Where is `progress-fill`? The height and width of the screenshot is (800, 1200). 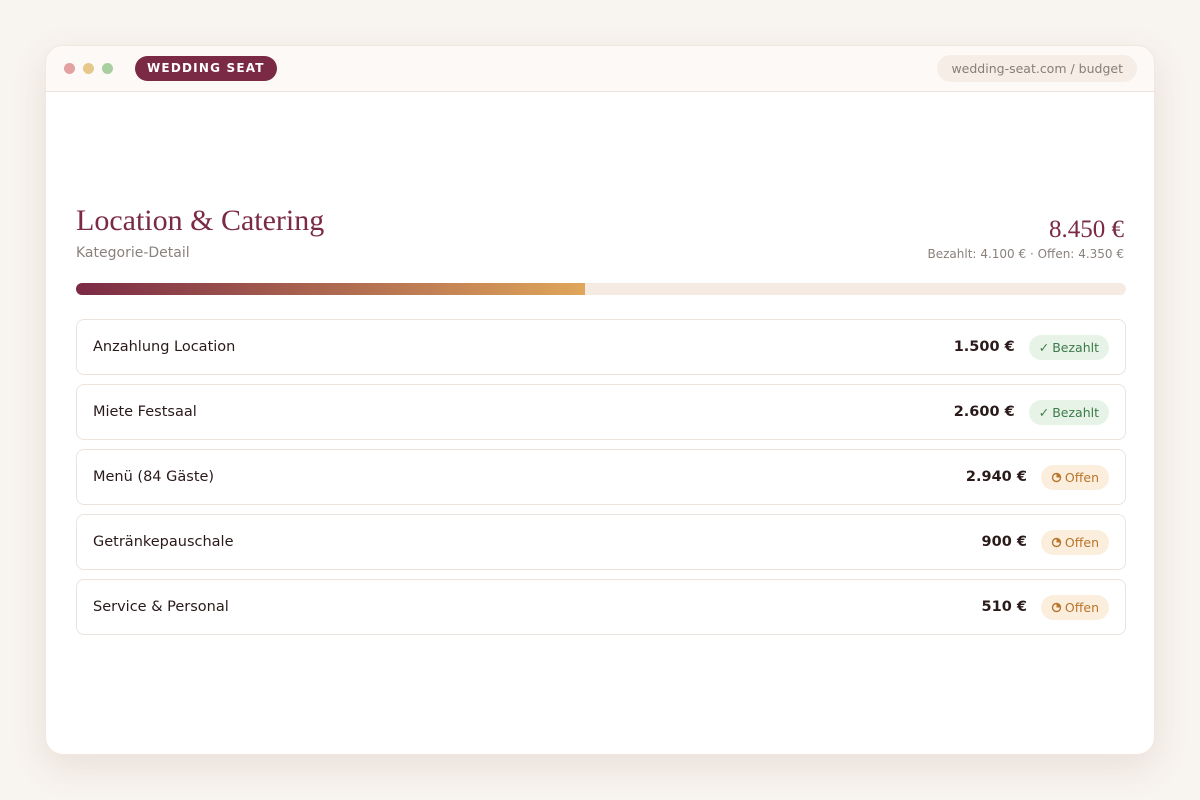
progress-fill is located at coordinates (331, 289).